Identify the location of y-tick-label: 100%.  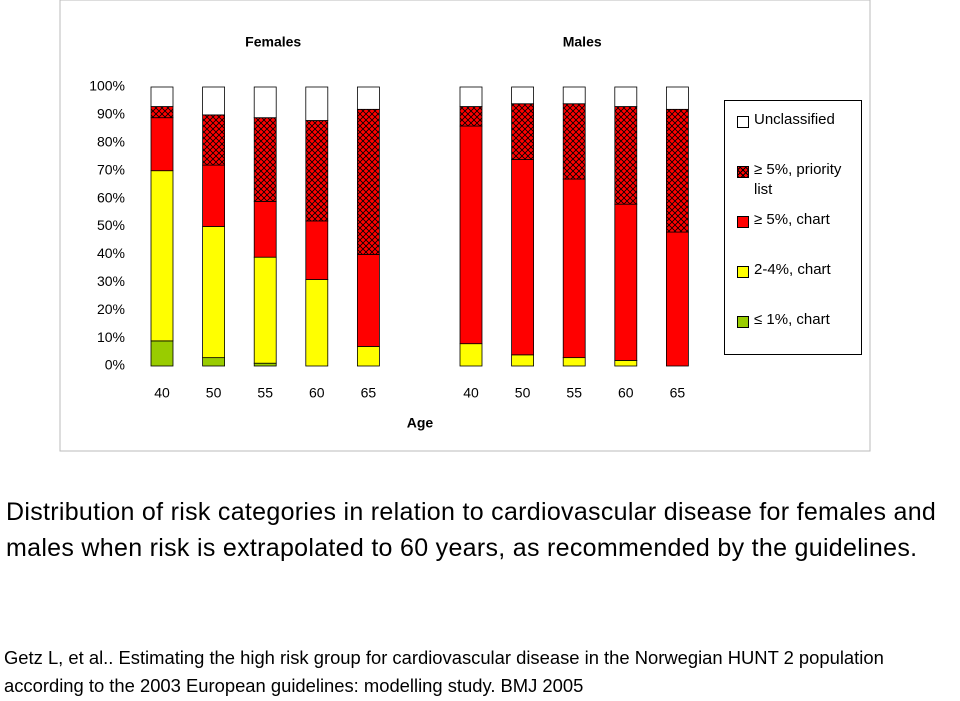
(107, 86).